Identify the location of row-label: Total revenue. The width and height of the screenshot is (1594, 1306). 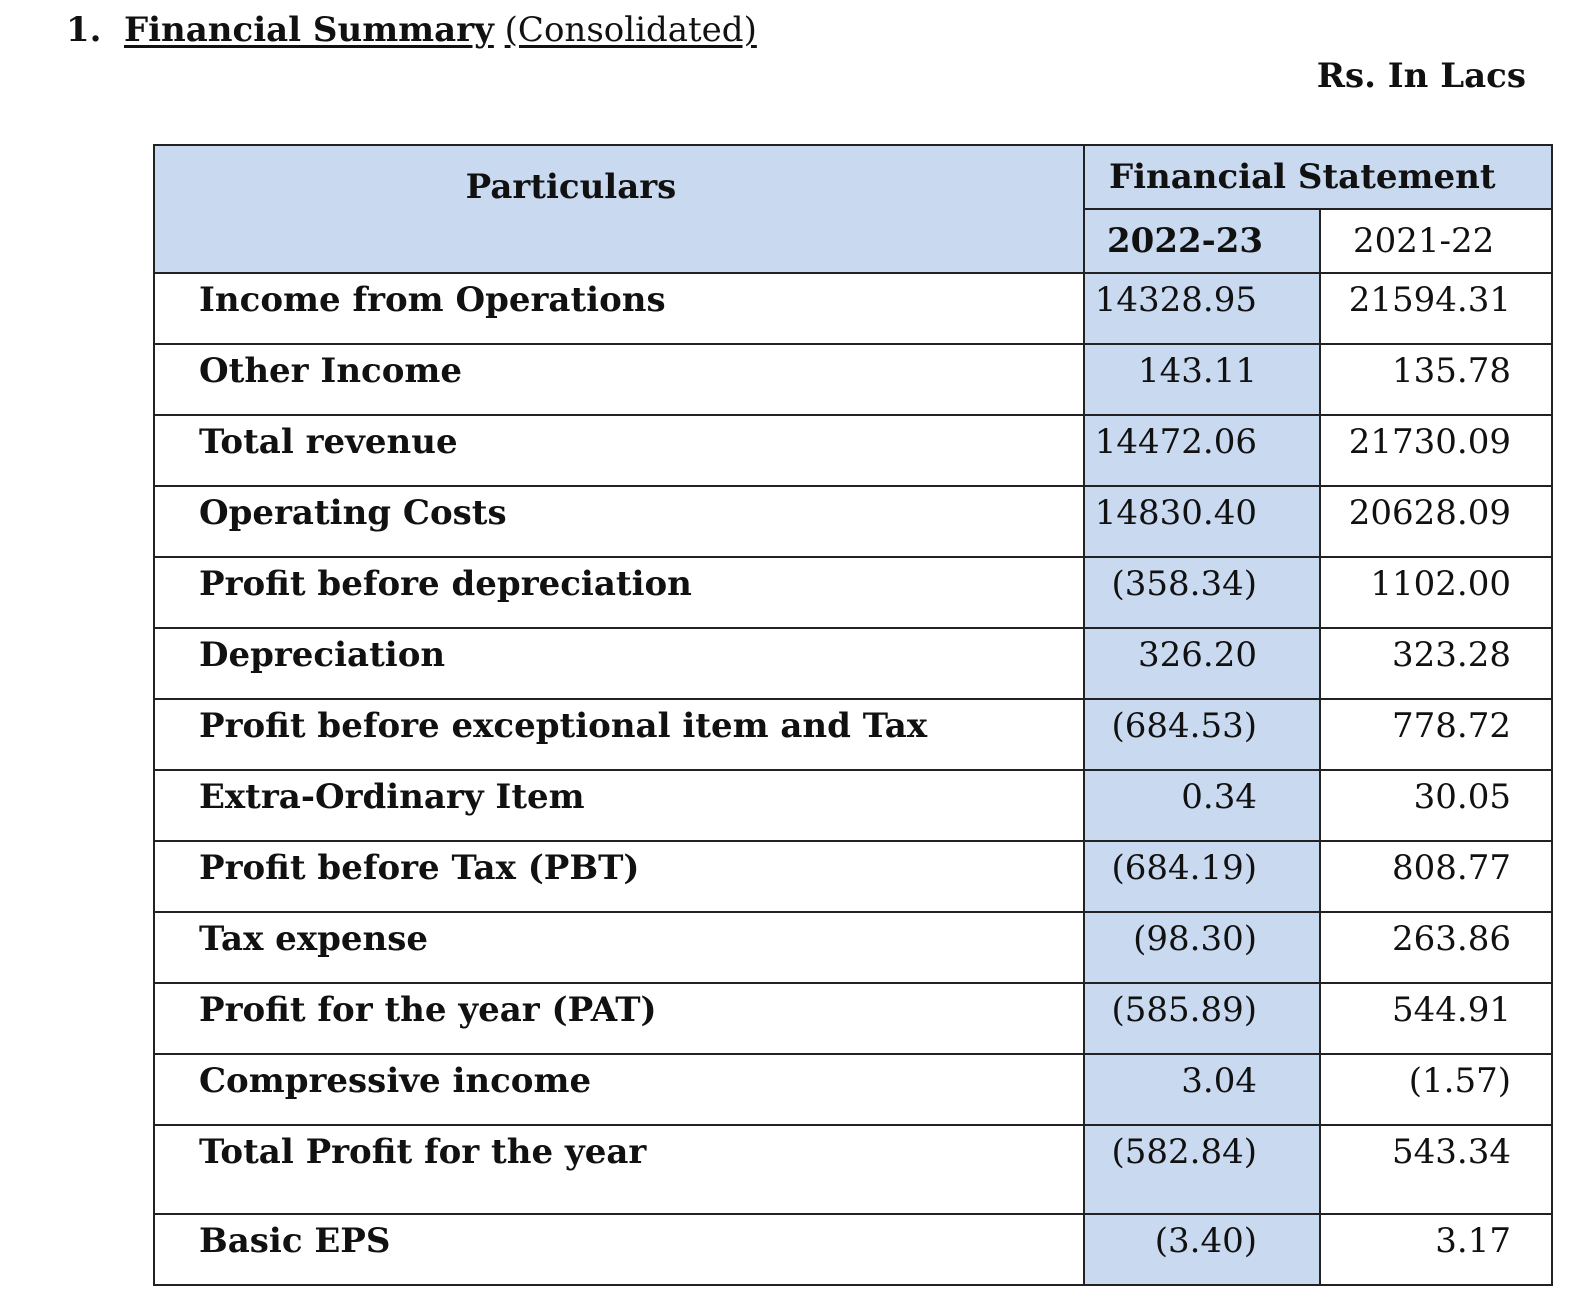
(619, 450).